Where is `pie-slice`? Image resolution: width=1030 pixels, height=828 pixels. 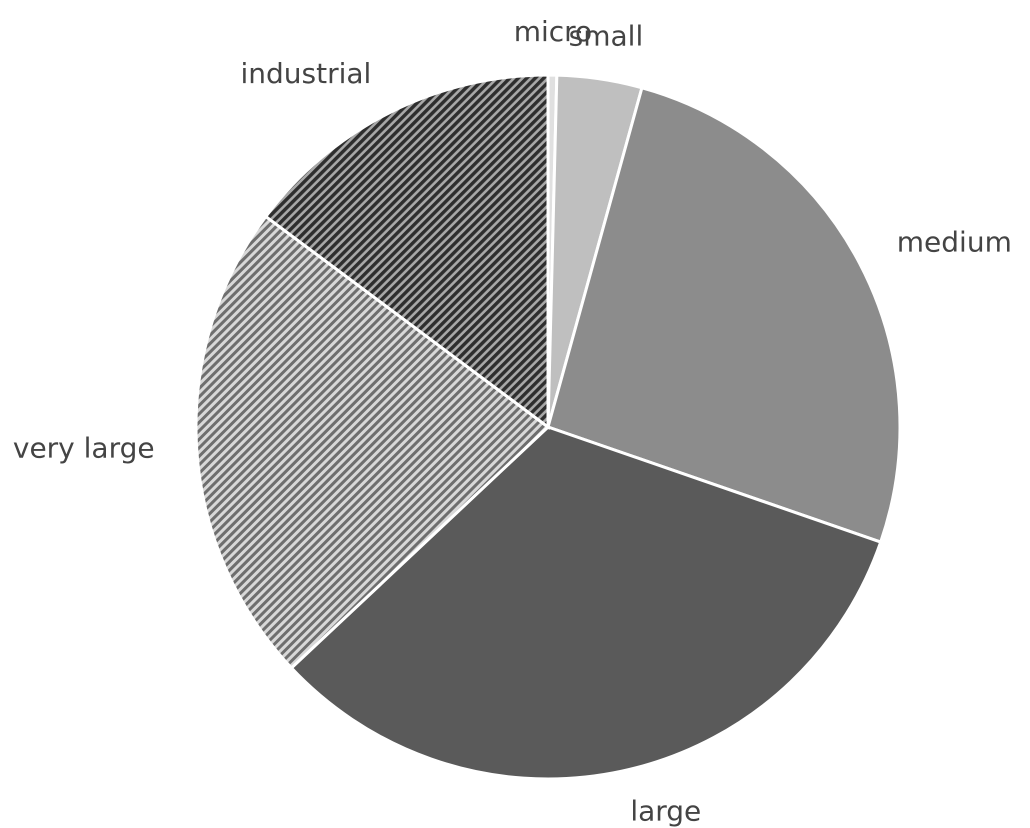
pie-slice is located at coordinates (406, 251).